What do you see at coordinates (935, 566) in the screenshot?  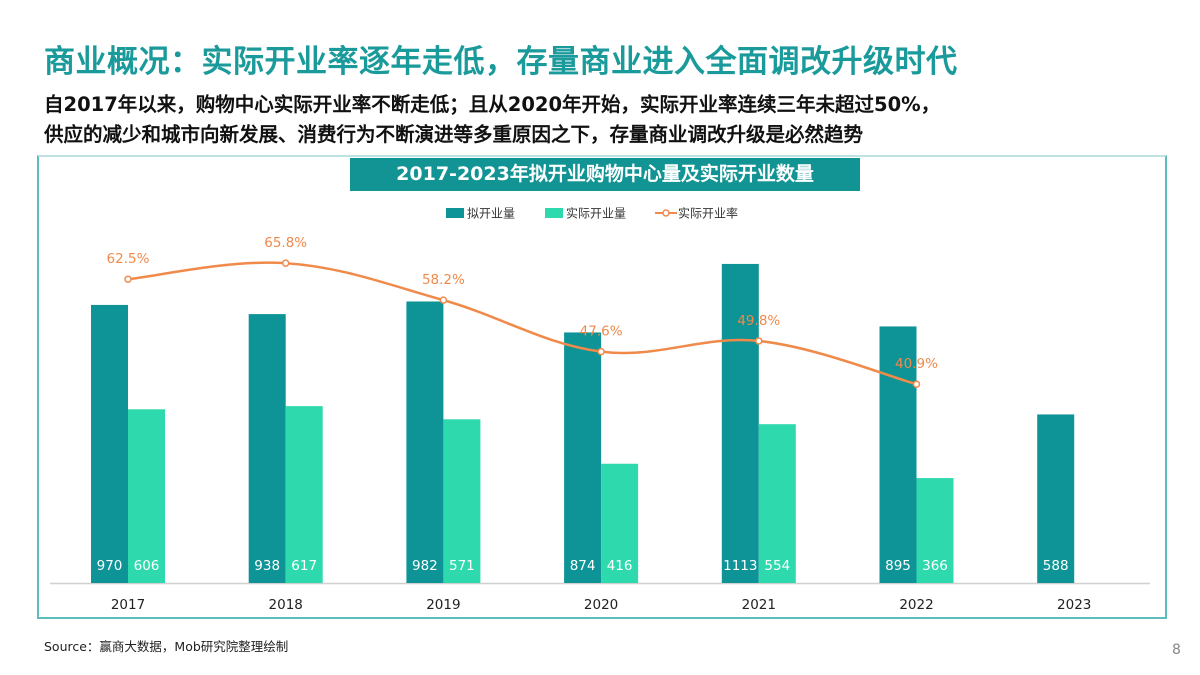 I see `bar-value-label: 366` at bounding box center [935, 566].